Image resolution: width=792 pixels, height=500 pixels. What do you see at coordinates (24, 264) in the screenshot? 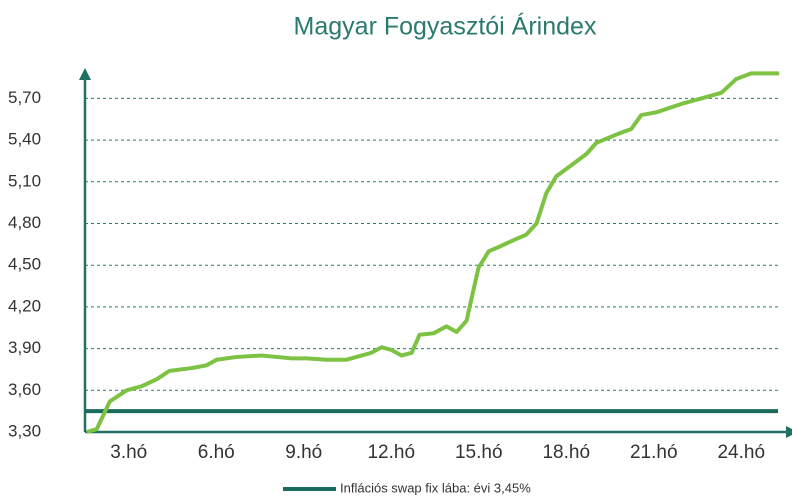
I see `y-tick-label: 4,50` at bounding box center [24, 264].